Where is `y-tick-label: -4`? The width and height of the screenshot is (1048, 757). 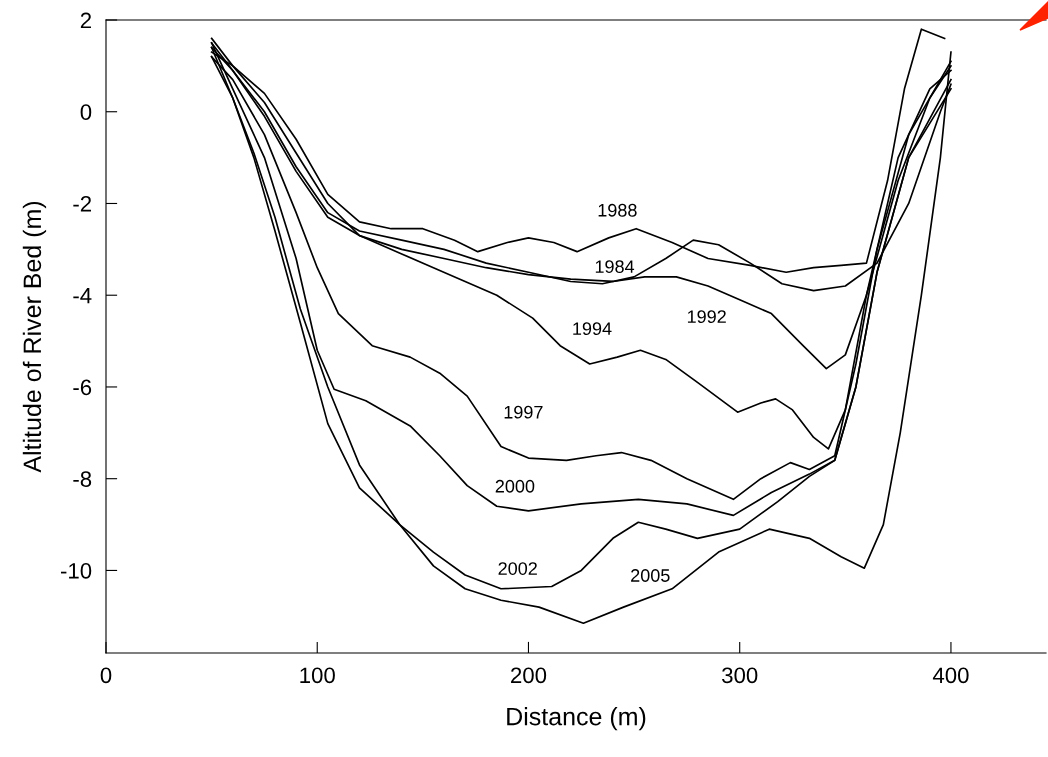
y-tick-label: -4 is located at coordinates (82, 295).